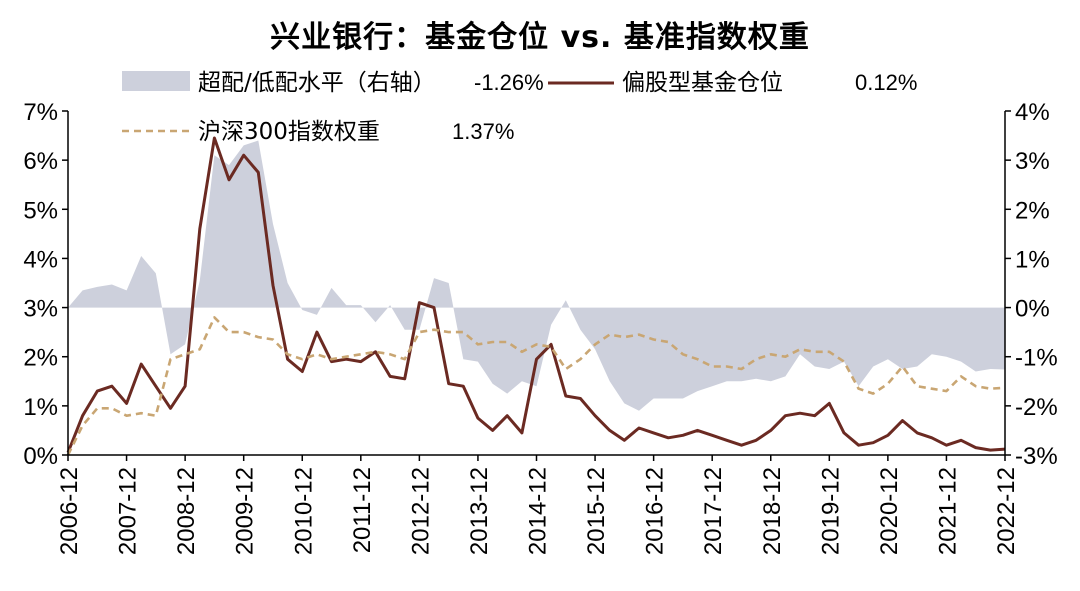  I want to click on legend-label-fund: 偏股型基金仓位, so click(702, 83).